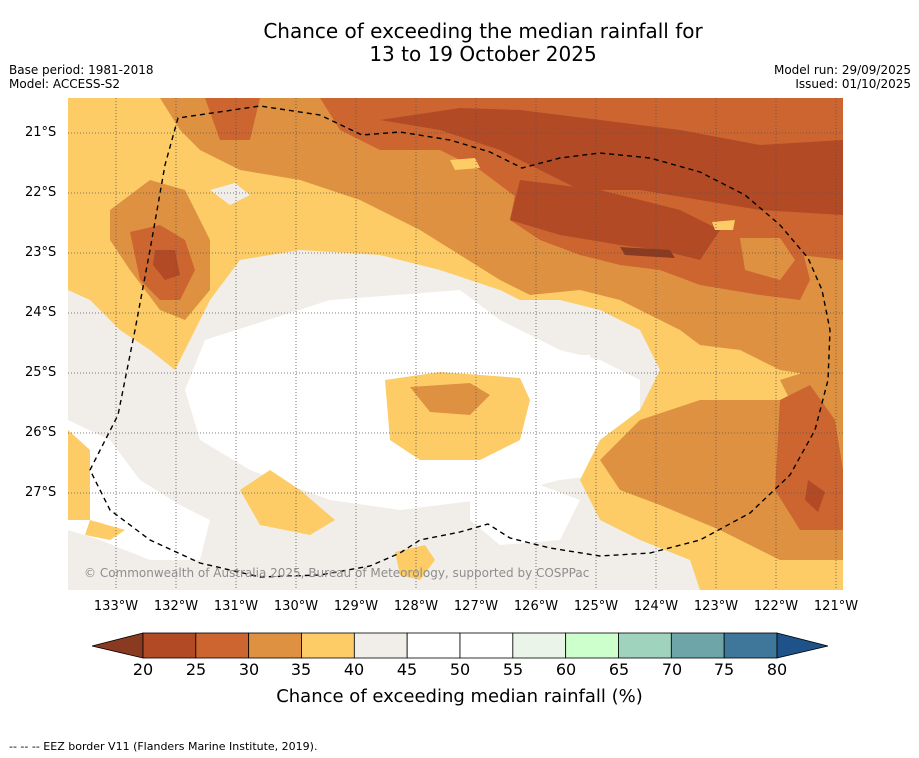  What do you see at coordinates (249, 669) in the screenshot?
I see `colorbar-tick: 30` at bounding box center [249, 669].